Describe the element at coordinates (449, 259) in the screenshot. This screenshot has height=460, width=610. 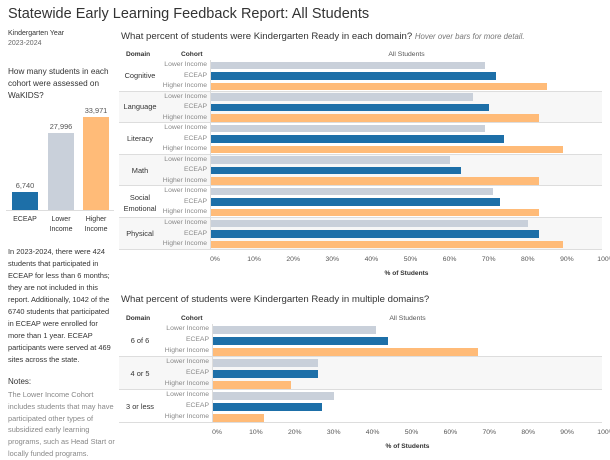
I see `x-tick-label: 60%` at that location.